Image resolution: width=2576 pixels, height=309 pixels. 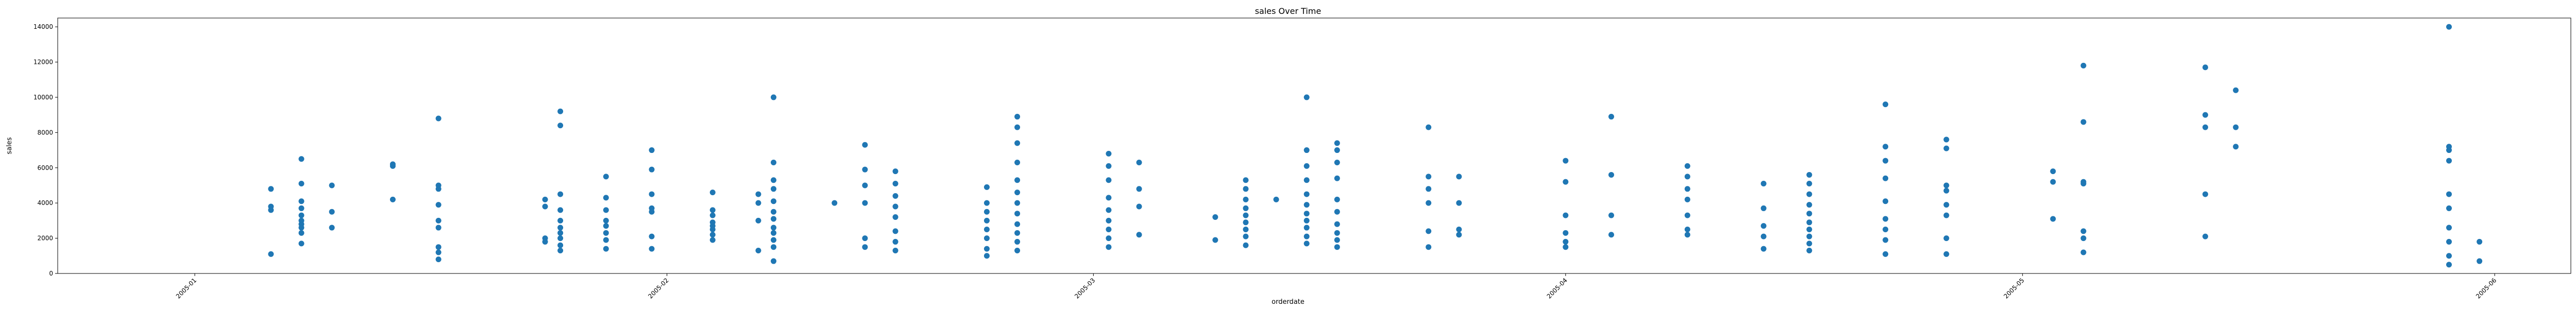 What do you see at coordinates (1288, 11) in the screenshot?
I see `chart-title: sales Over Time` at bounding box center [1288, 11].